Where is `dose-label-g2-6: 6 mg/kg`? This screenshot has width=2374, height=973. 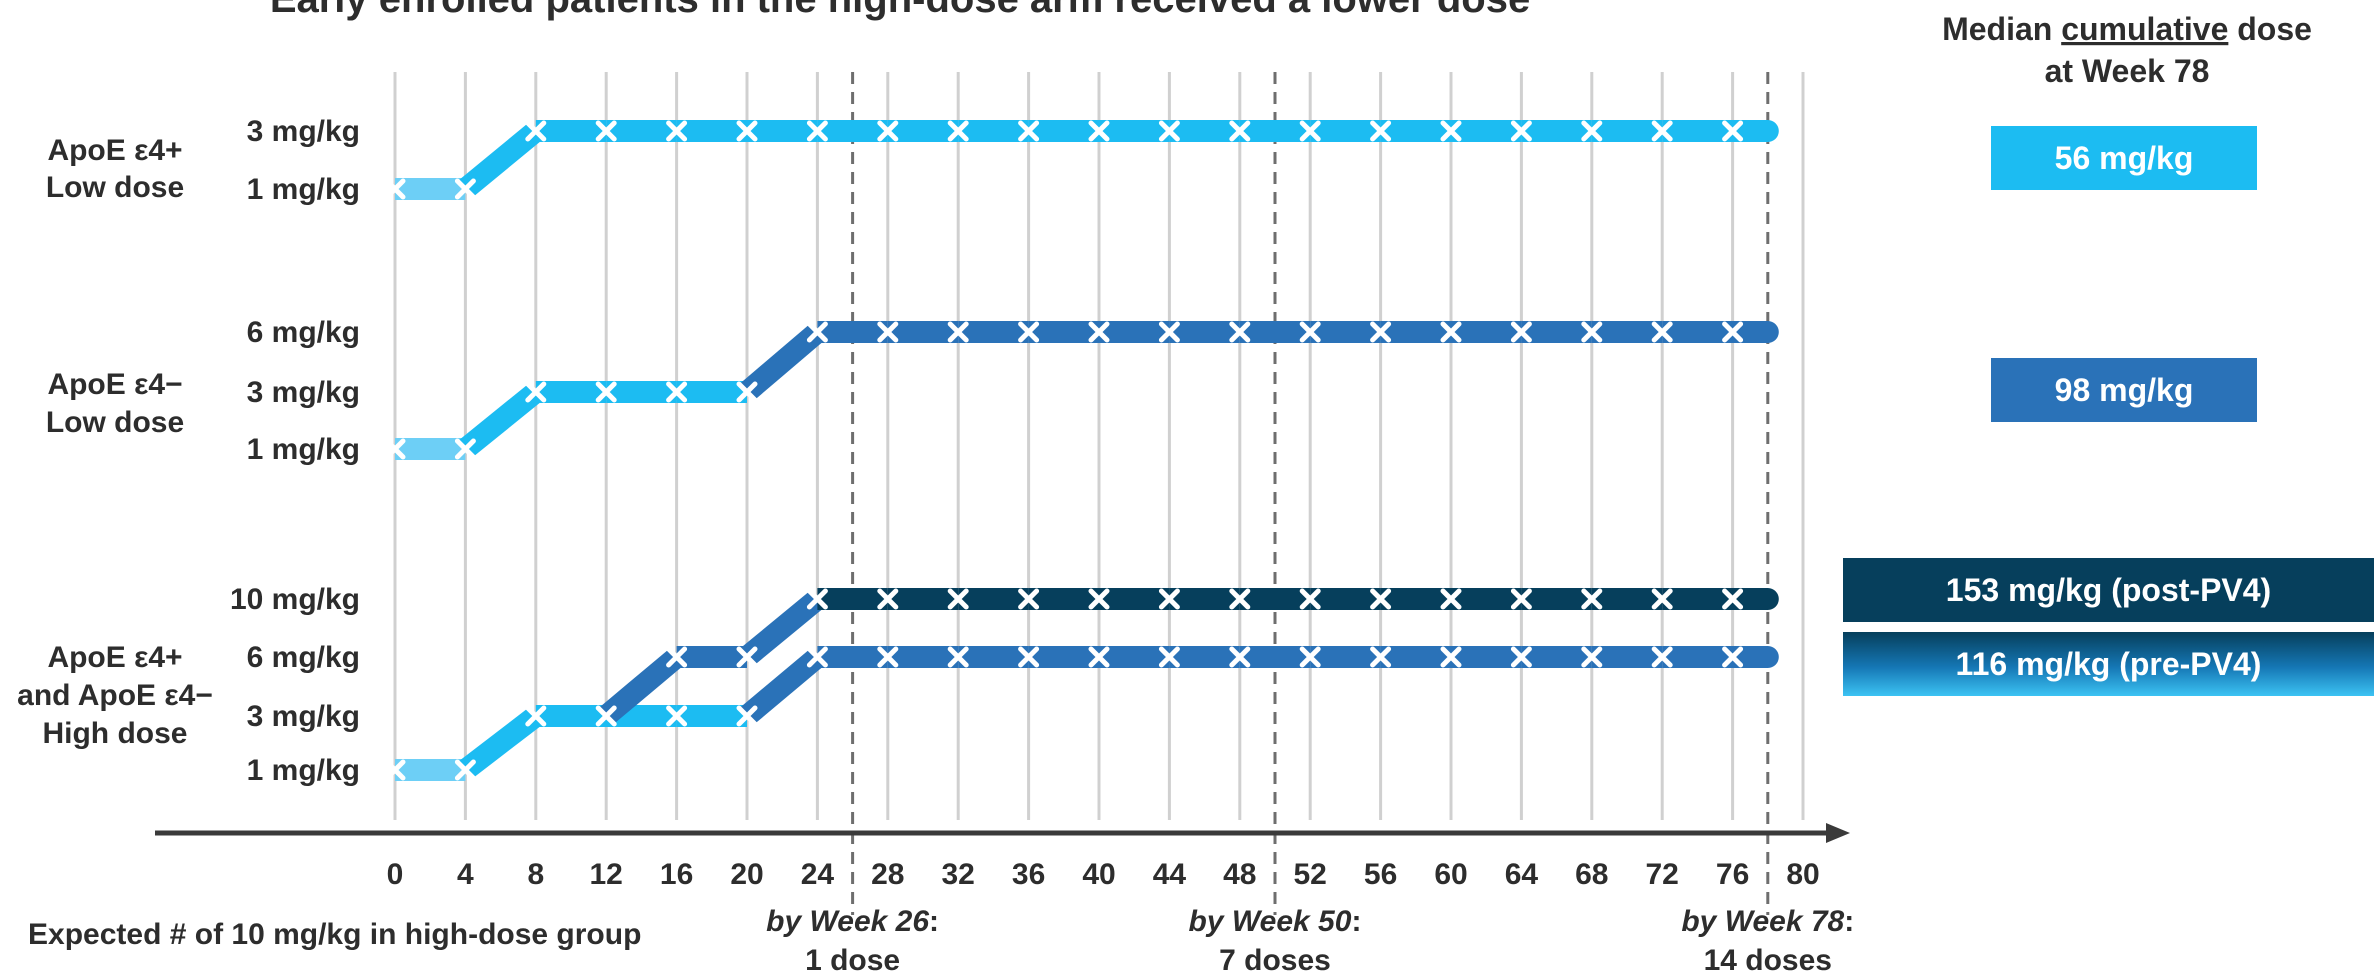
dose-label-g2-6: 6 mg/kg is located at coordinates (303, 657).